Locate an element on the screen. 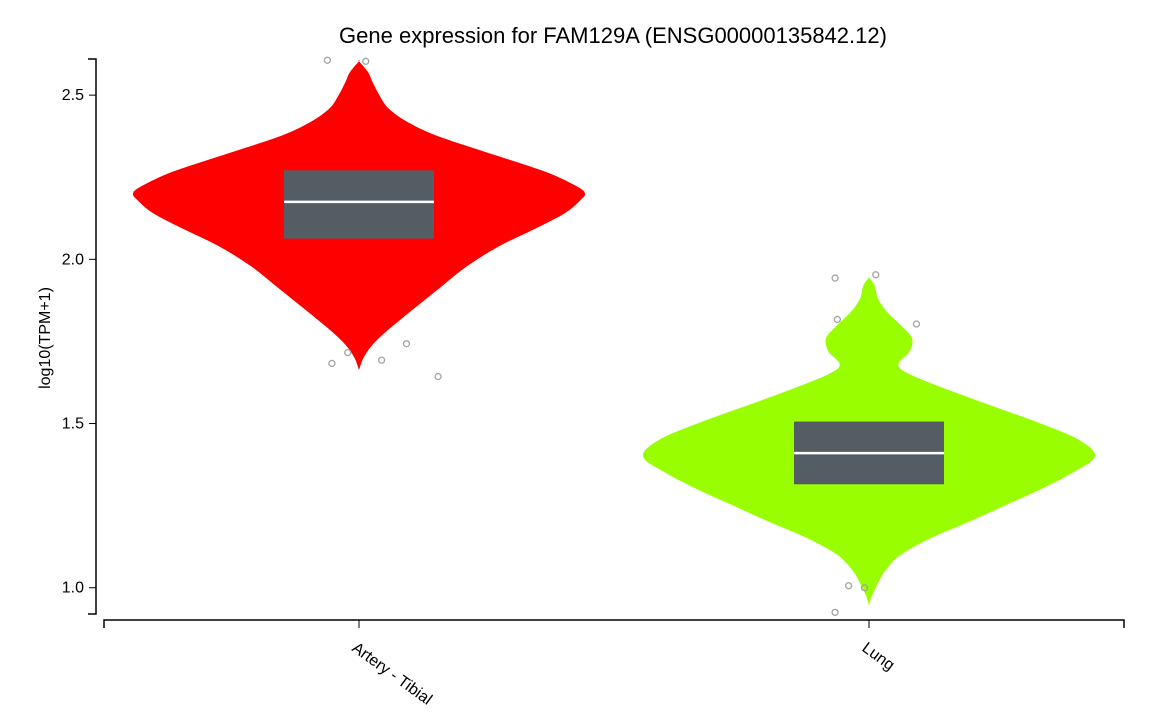 The image size is (1166, 722). y-axis: 1.0 1.5 2.0 2.5 is located at coordinates (79, 336).